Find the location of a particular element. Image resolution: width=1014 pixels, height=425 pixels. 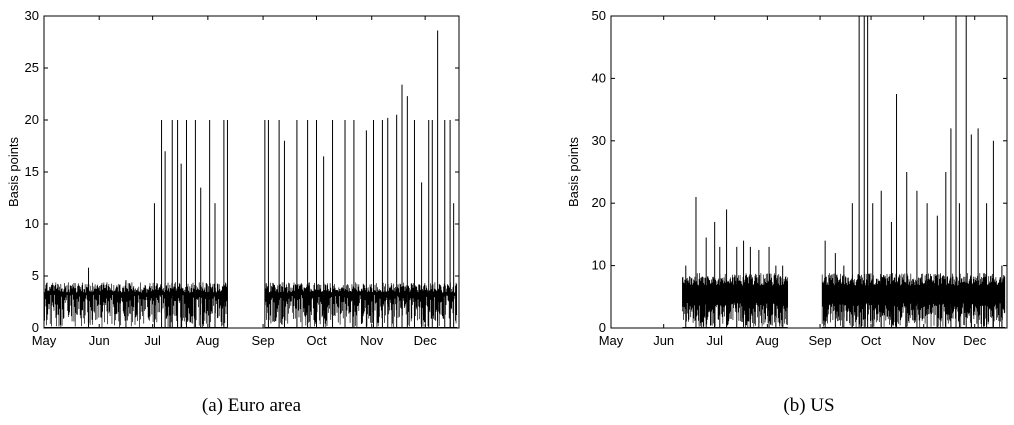

y-tick-label: 15 is located at coordinates (32, 171).